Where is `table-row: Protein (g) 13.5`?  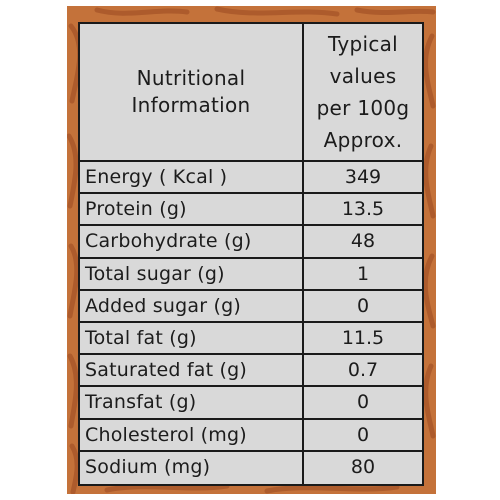 table-row: Protein (g) 13.5 is located at coordinates (251, 210).